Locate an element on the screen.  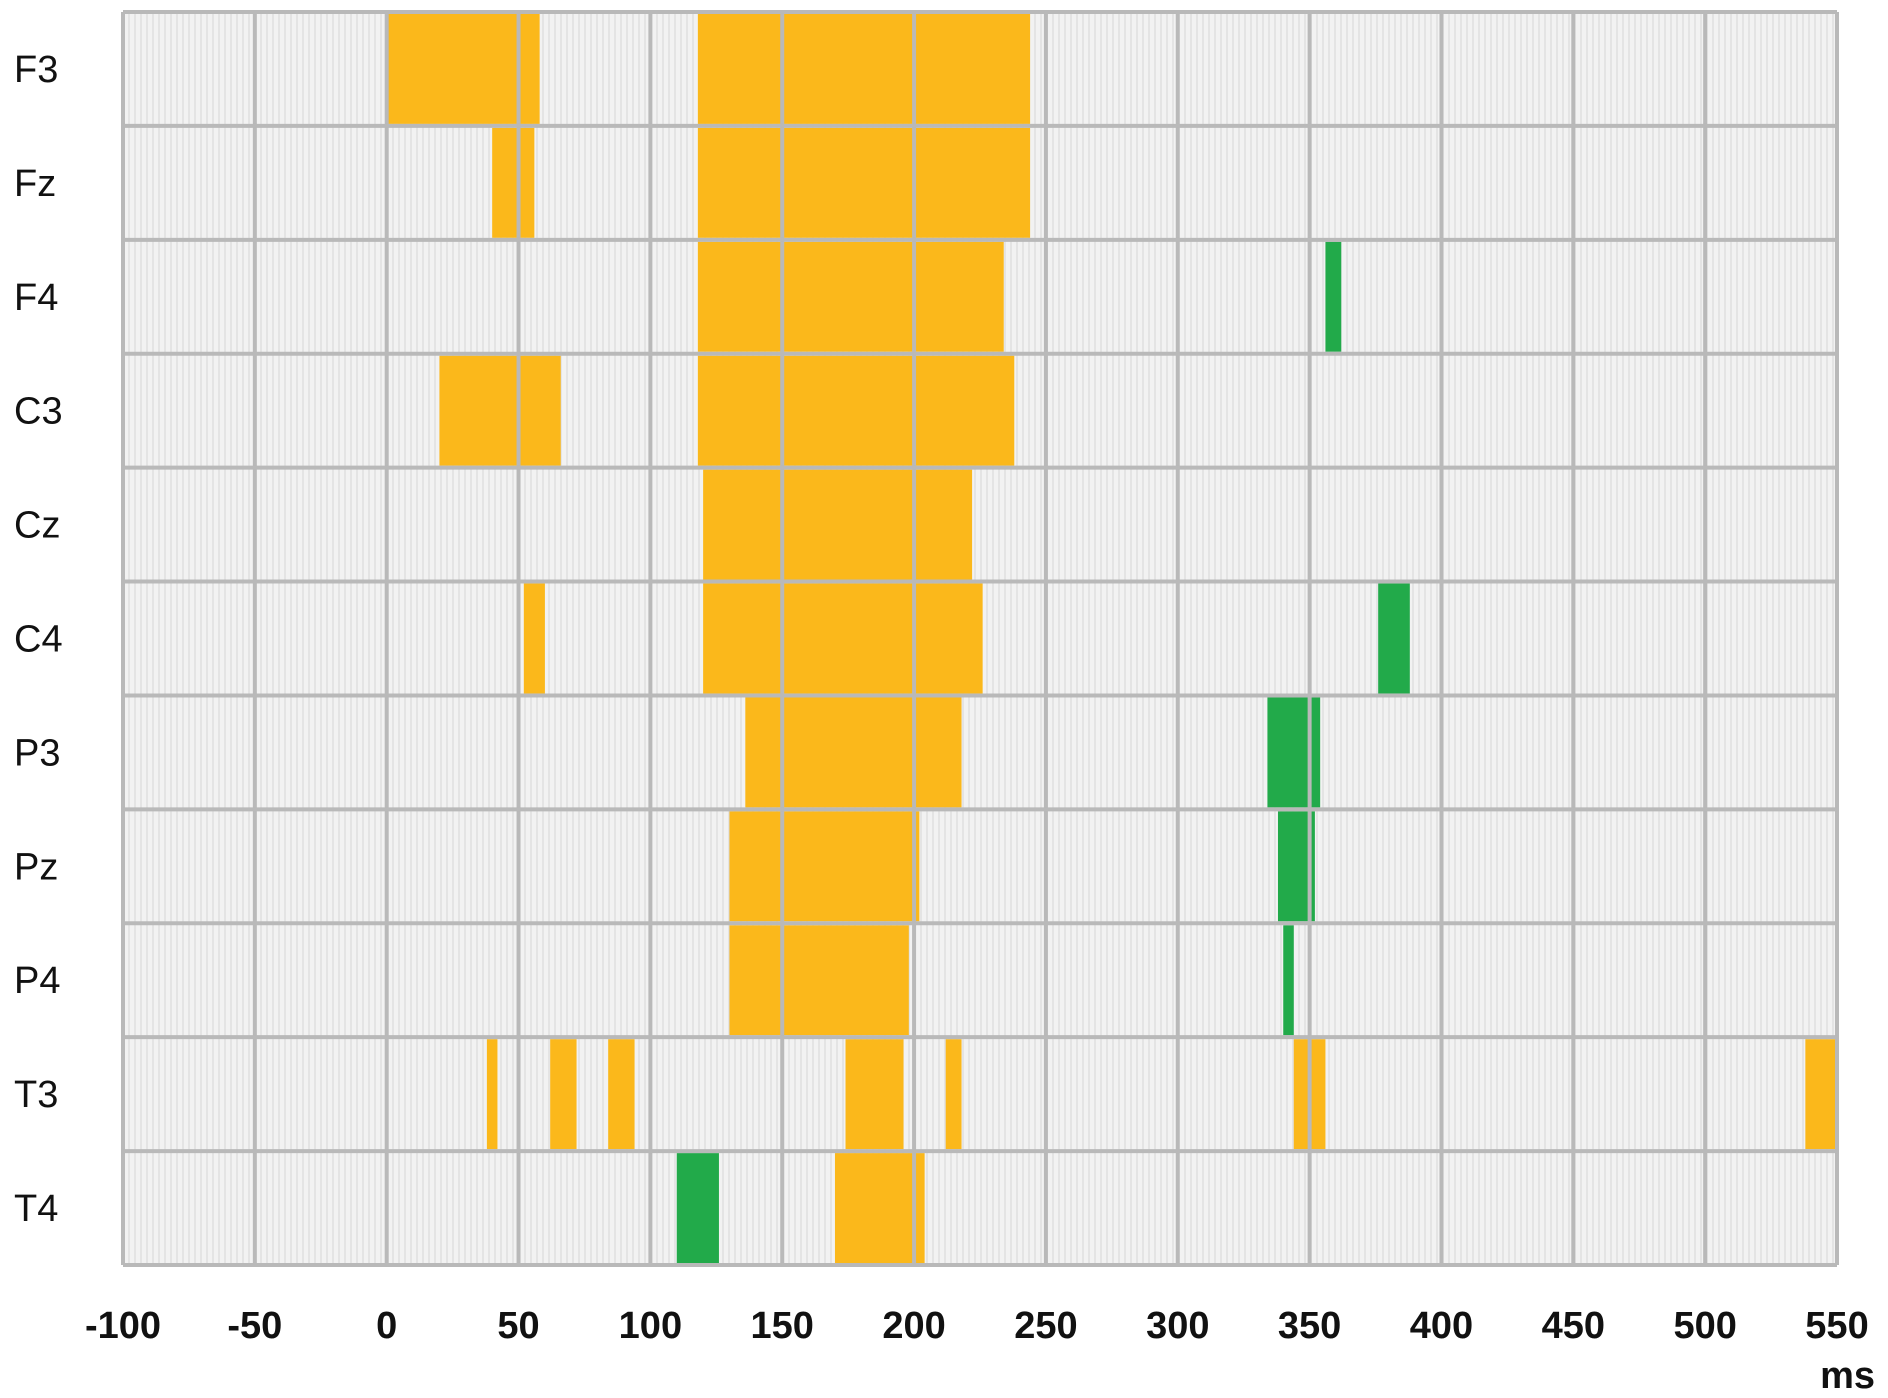
channel-labels: F3 Fz F4 C3 Cz C4 P3 Pz P4 T3 T4 is located at coordinates (38, 639).